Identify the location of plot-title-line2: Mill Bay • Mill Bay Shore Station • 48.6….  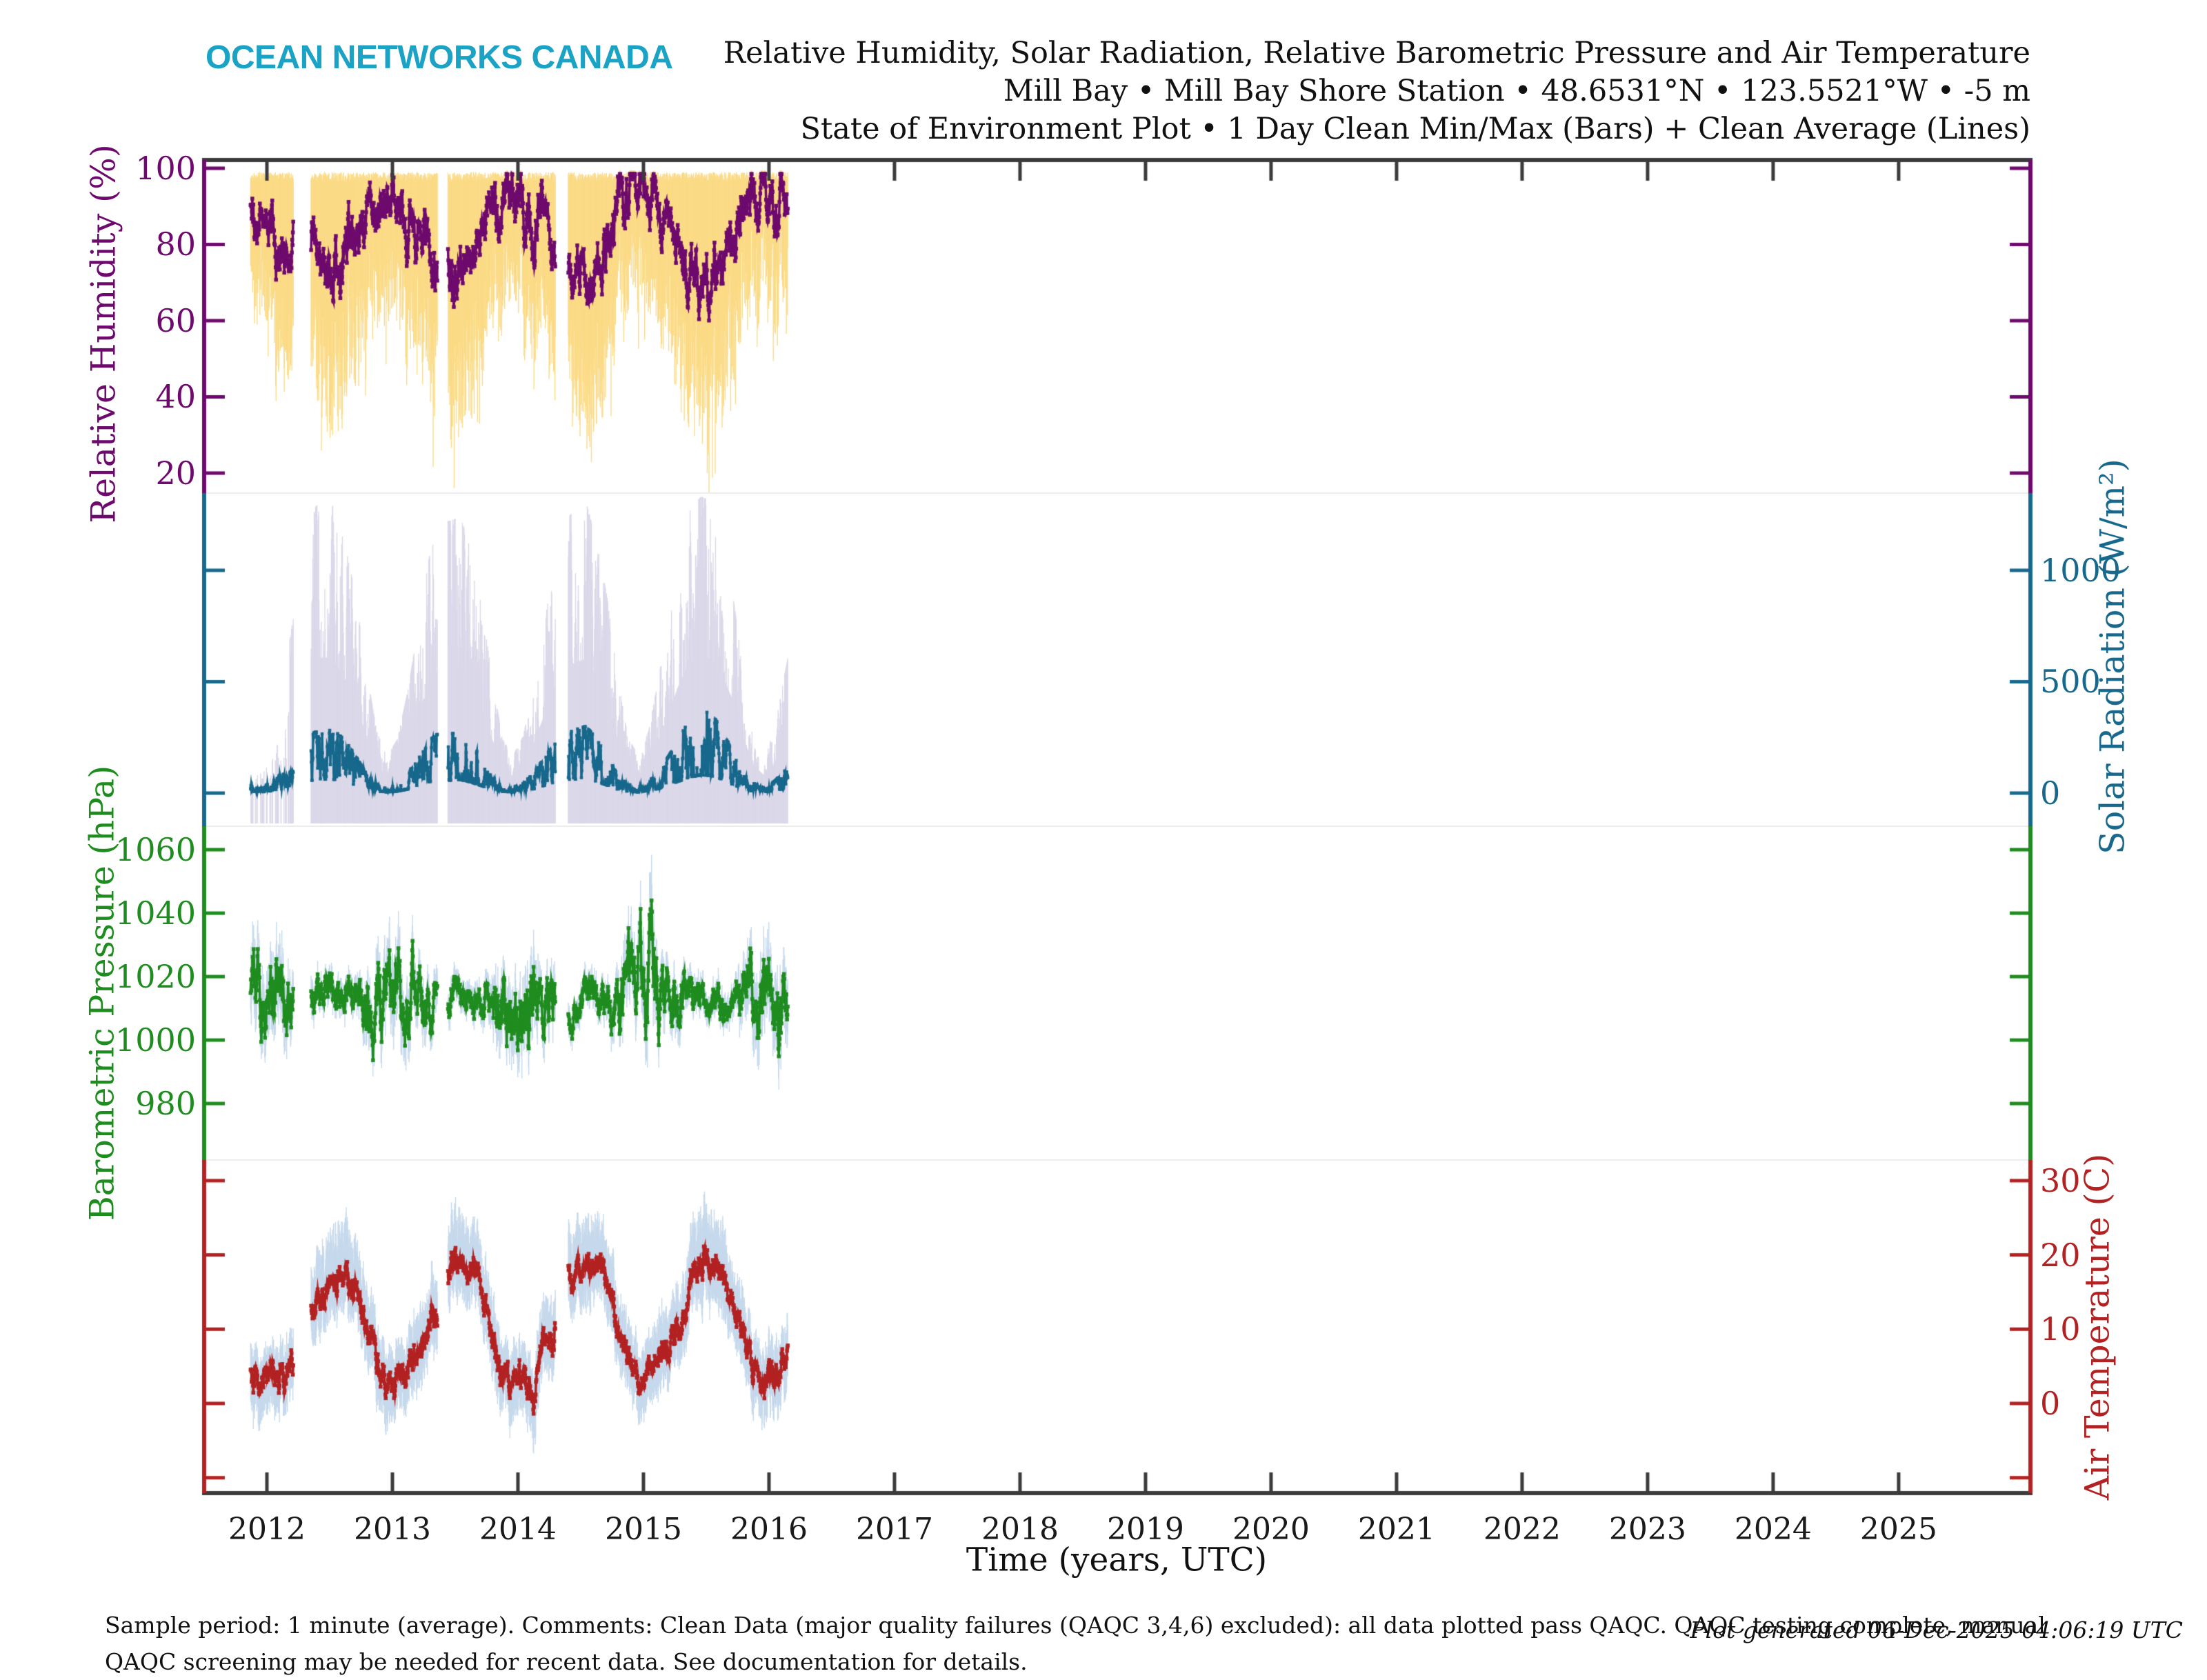
(1516, 91).